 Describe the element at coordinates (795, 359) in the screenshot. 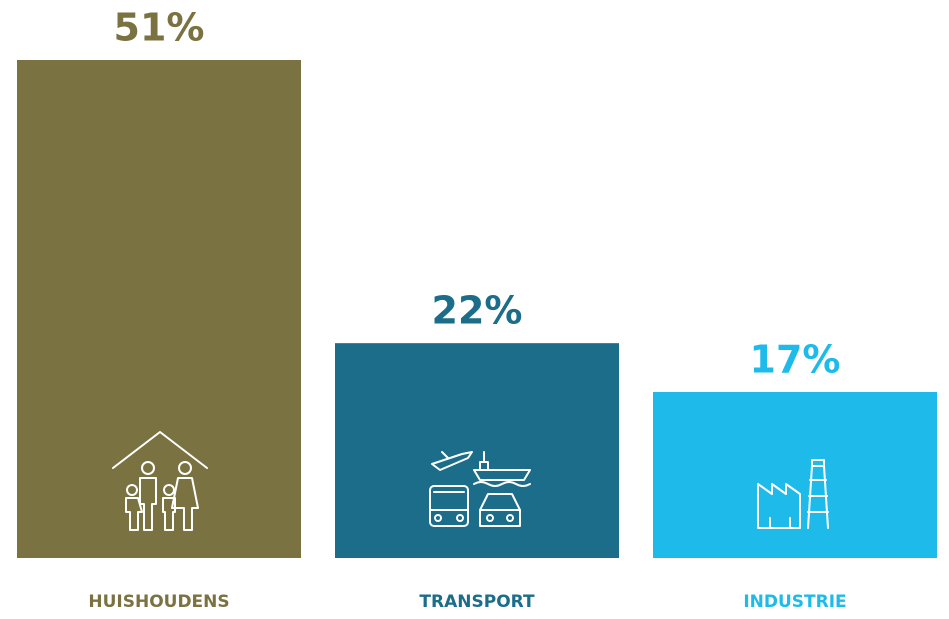

I see `value-label: 17%` at that location.